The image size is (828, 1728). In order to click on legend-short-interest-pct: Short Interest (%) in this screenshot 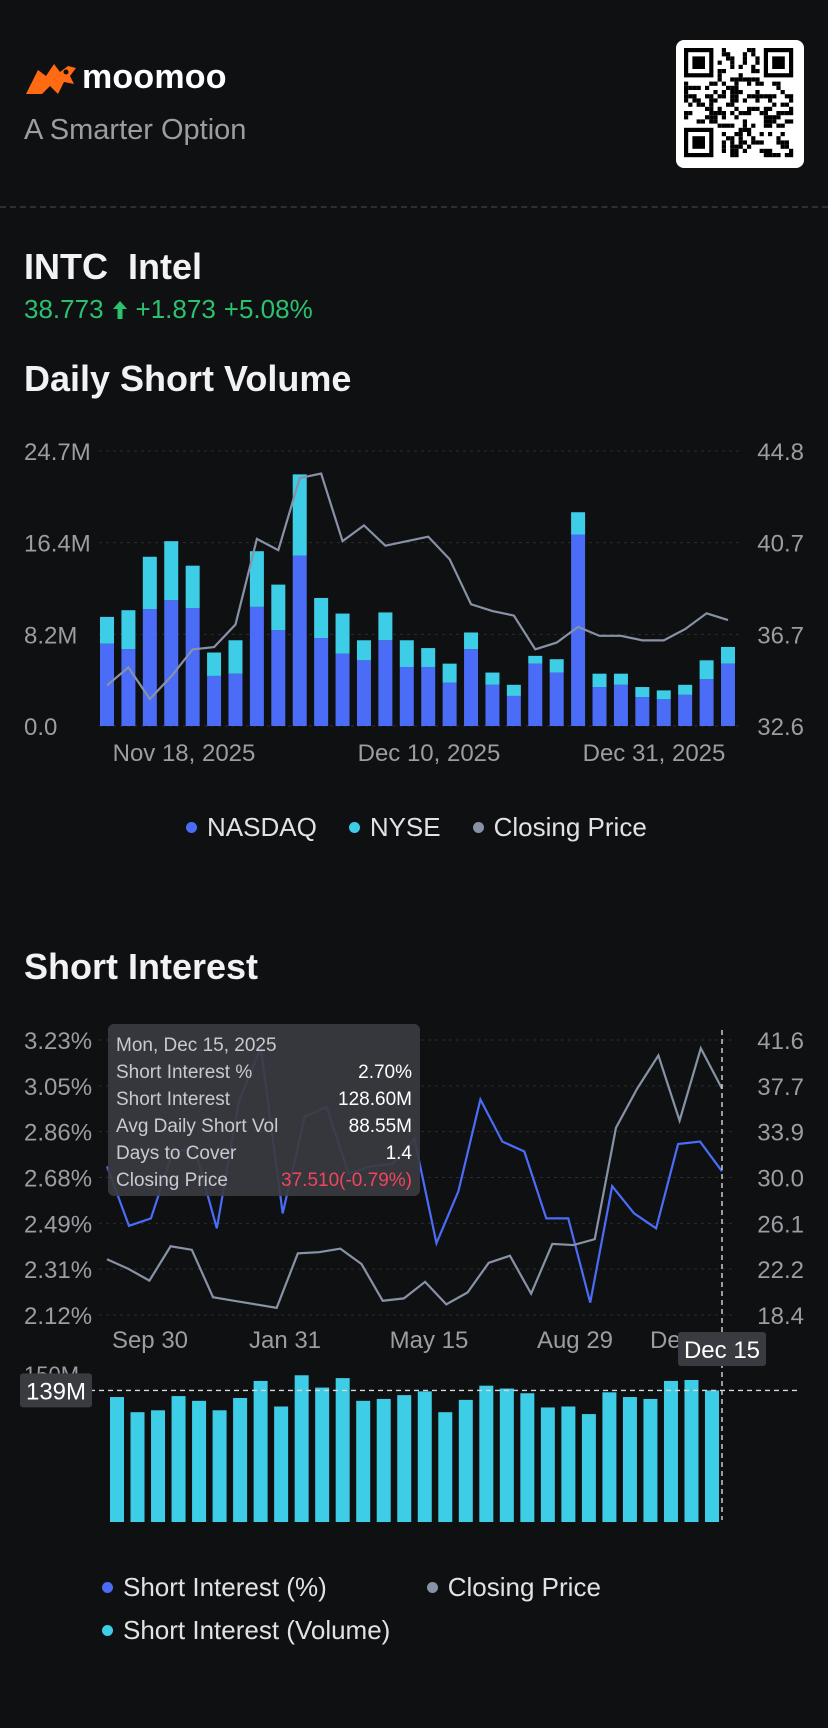, I will do `click(214, 1587)`.